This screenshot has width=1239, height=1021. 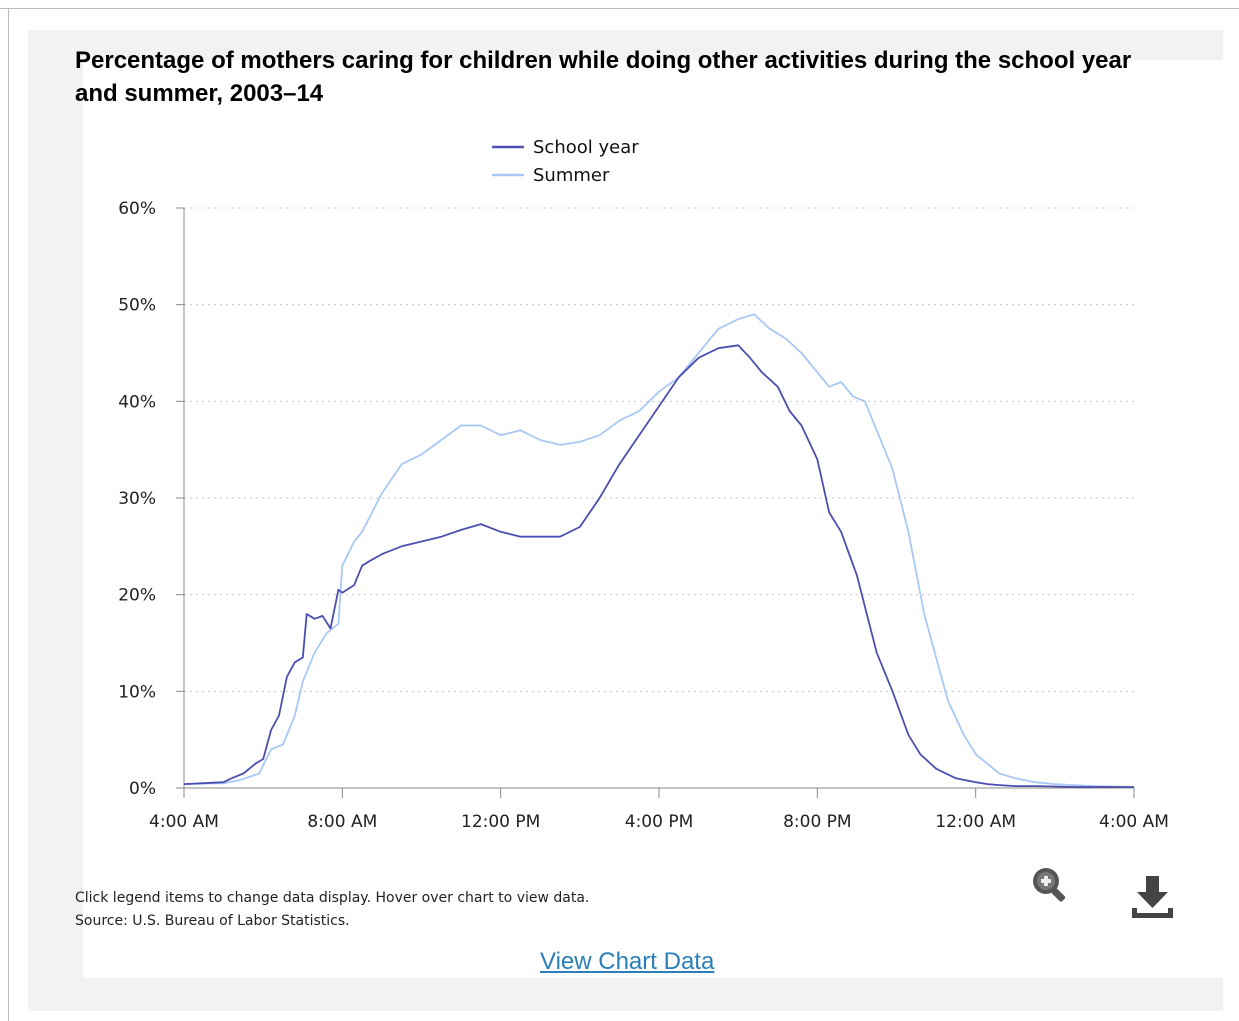 I want to click on zoom-in-icon, so click(x=1050, y=887).